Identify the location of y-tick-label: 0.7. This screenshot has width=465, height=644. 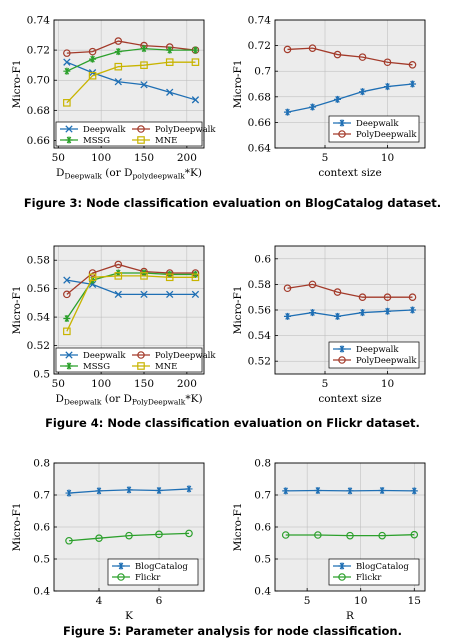
(41, 496).